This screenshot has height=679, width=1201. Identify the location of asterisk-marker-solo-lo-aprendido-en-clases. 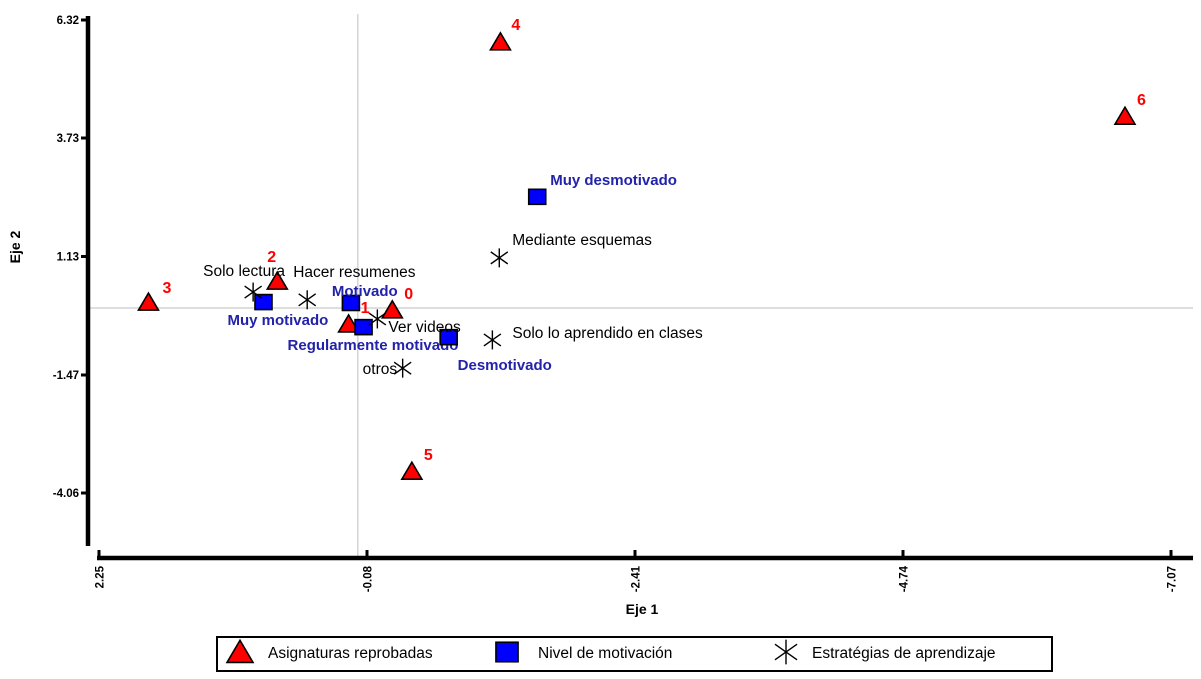
(492, 340).